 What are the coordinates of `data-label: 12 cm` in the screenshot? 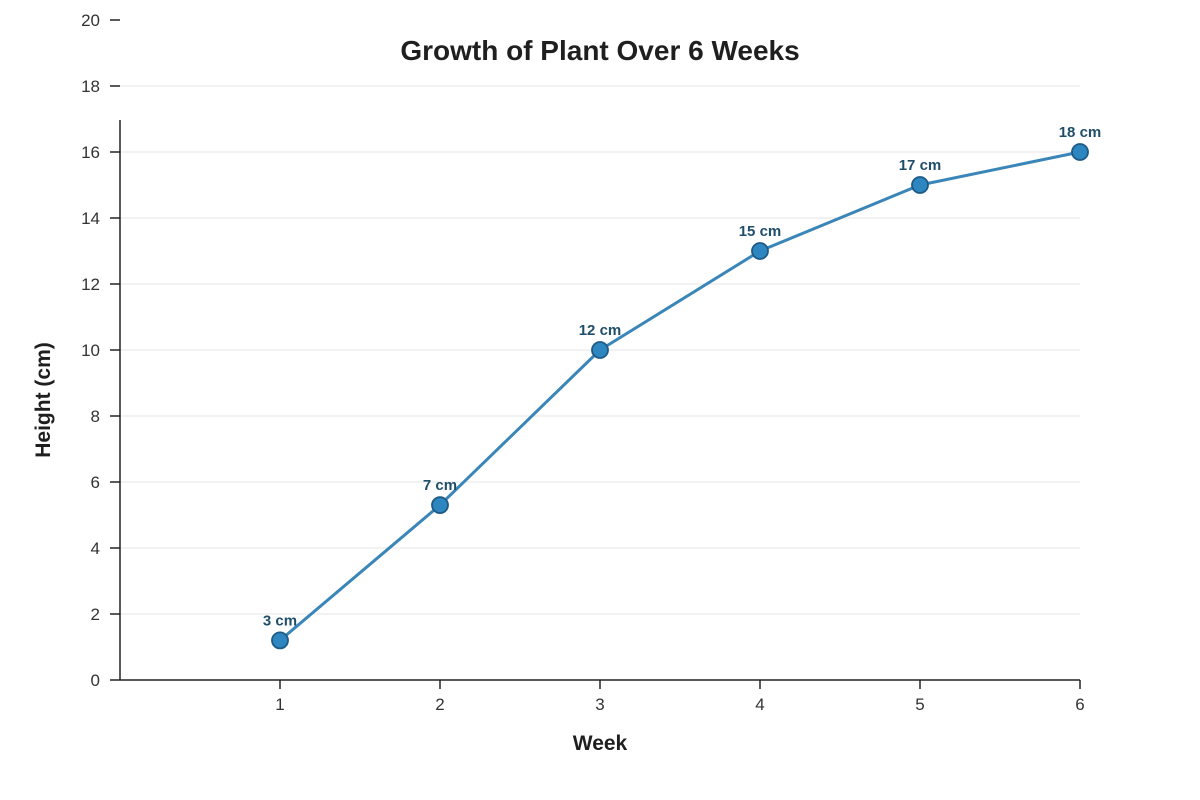 It's located at (600, 330).